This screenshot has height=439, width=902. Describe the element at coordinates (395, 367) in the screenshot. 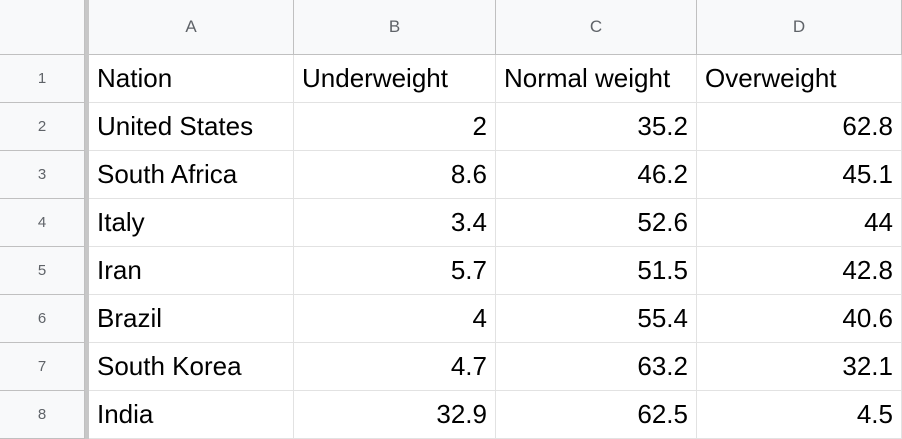

I see `cell-b7: 4.7` at that location.